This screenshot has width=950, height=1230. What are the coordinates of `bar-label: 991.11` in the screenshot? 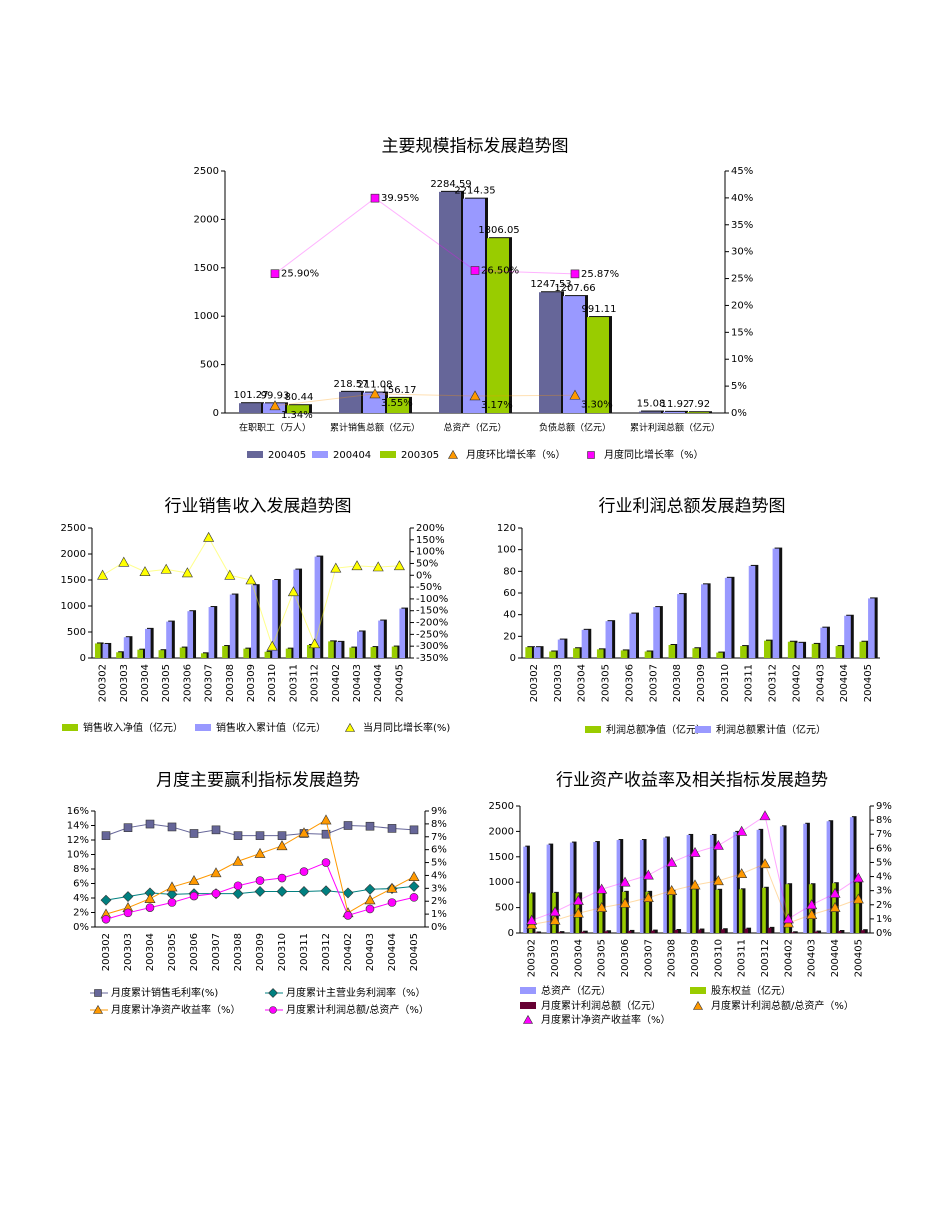 It's located at (599, 309).